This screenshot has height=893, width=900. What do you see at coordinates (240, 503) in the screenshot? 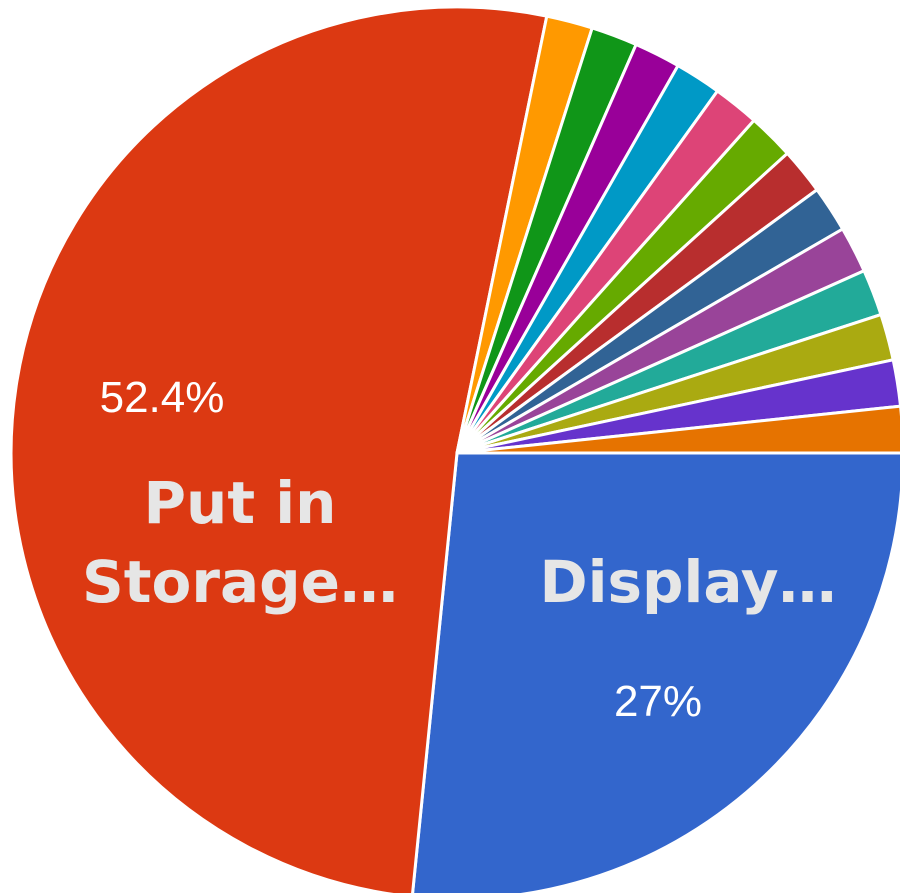
I see `slice-category-label-storage-line1: Put in` at bounding box center [240, 503].